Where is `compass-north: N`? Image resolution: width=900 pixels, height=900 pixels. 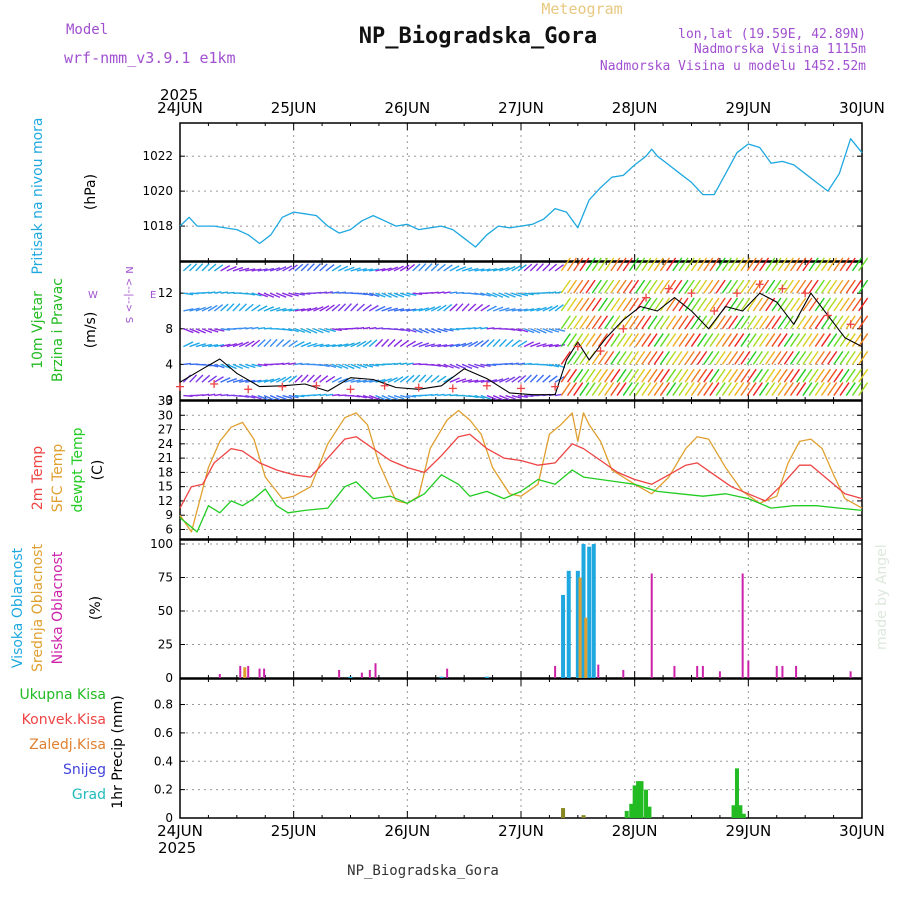 compass-north: N is located at coordinates (128, 269).